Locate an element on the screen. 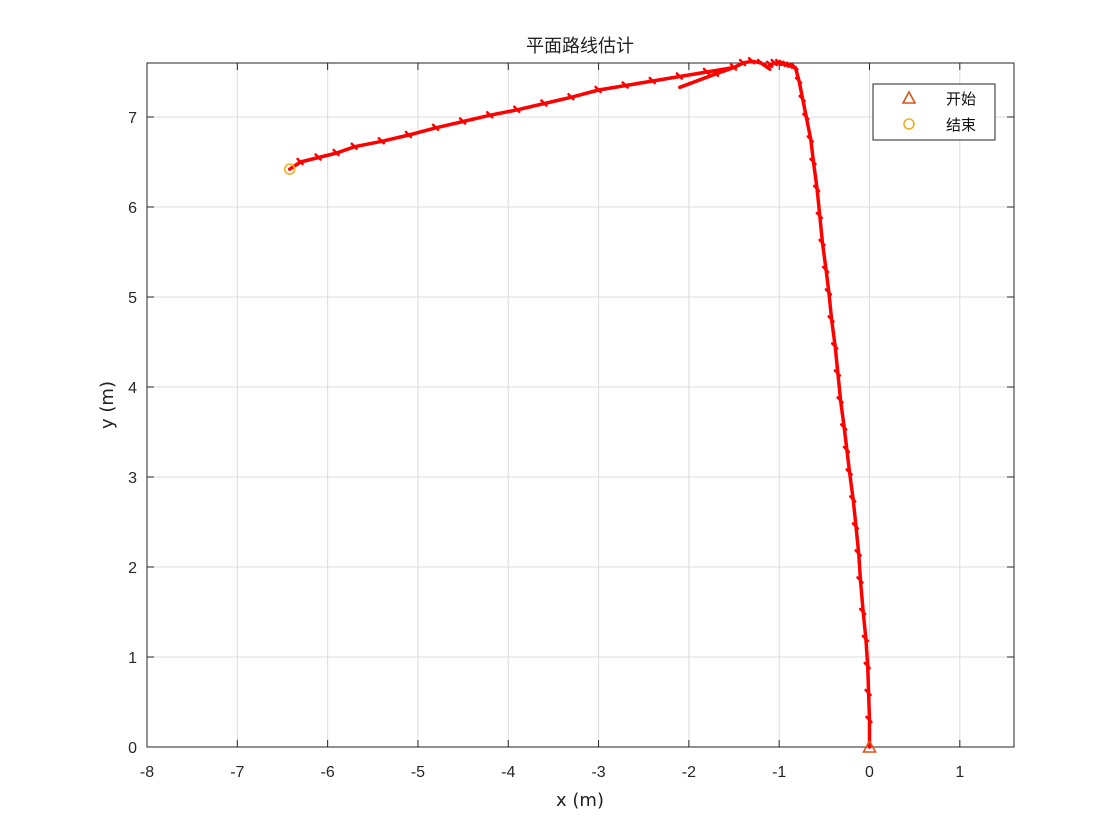  legend-end-icon is located at coordinates (909, 124).